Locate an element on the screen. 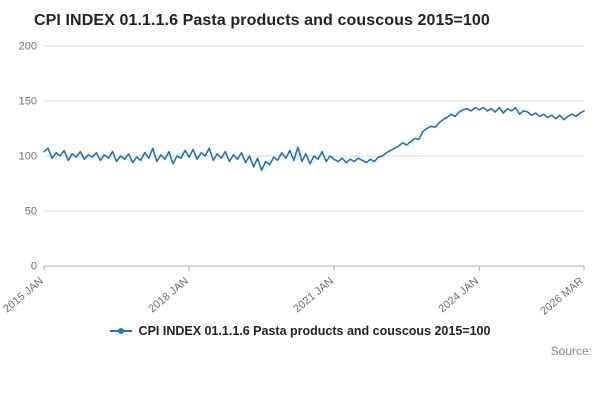 This screenshot has height=400, width=600. x-axis-tick-label: 2024 JAN is located at coordinates (458, 295).